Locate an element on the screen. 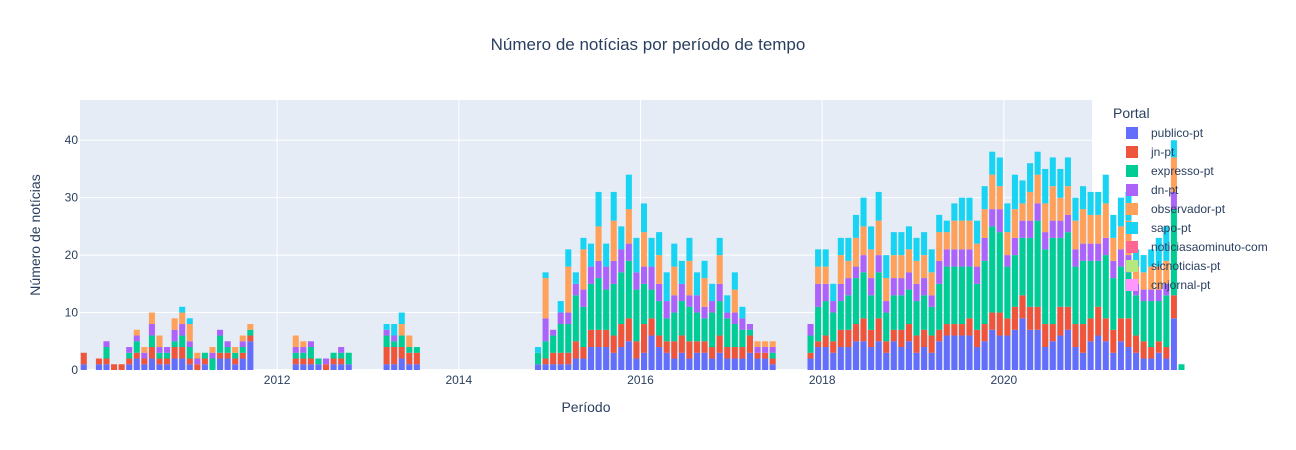  legend-item-label: dn-pt is located at coordinates (1165, 190).